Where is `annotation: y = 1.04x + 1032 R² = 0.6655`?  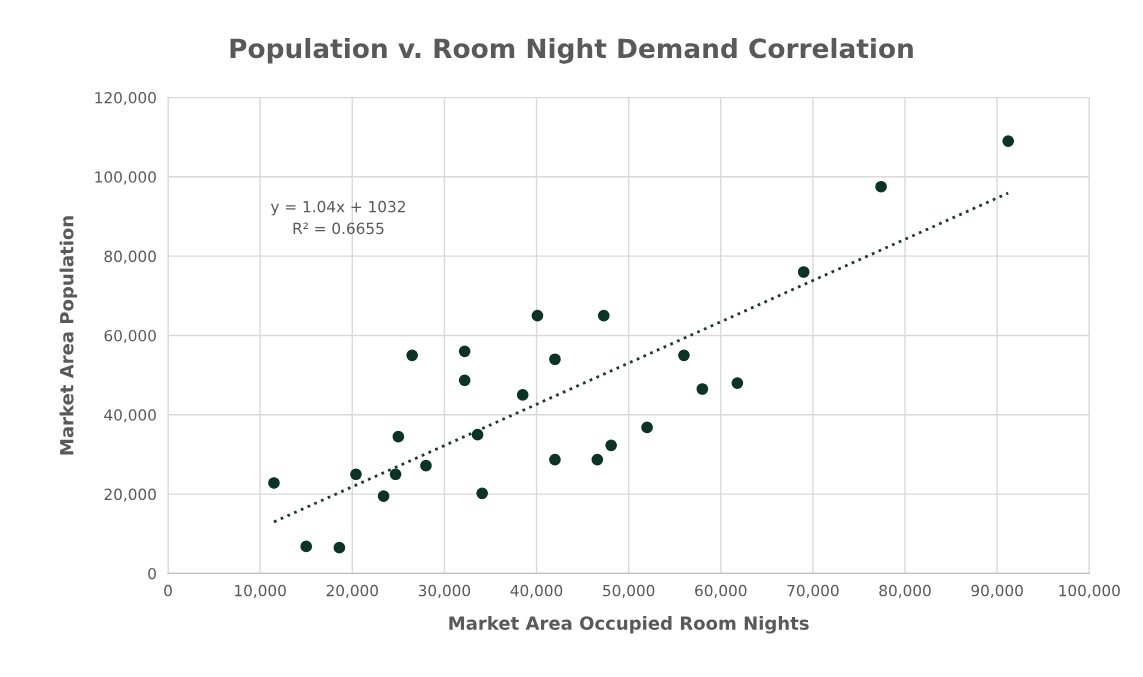
annotation: y = 1.04x + 1032 R² = 0.6655 is located at coordinates (337, 217).